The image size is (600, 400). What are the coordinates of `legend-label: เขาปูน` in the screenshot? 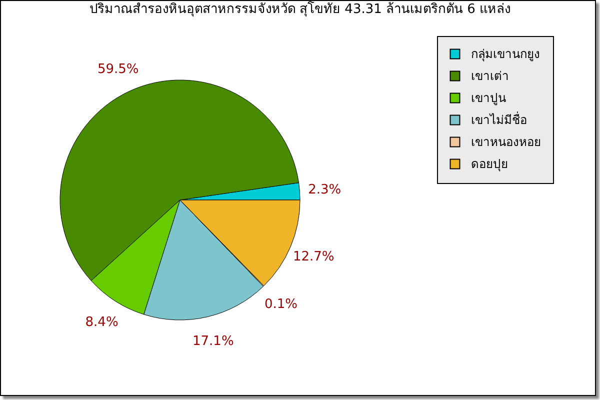 It's located at (488, 98).